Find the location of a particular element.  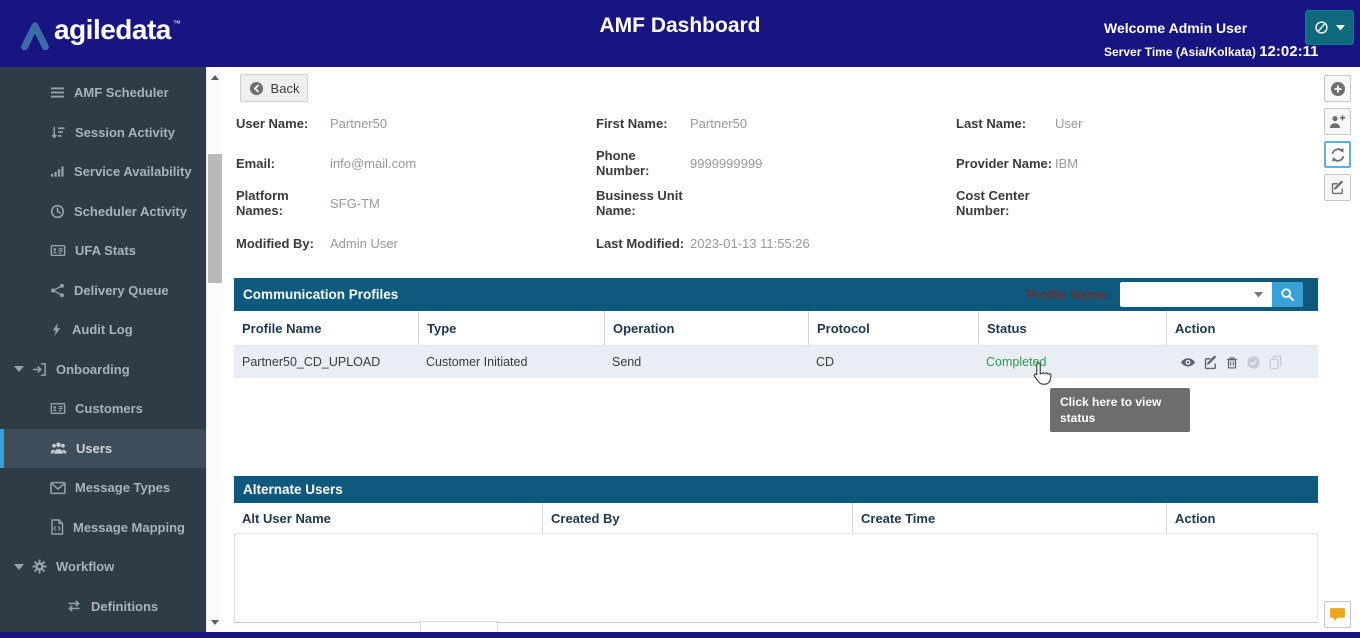

field-email: Email: info@mail.com is located at coordinates (416, 163).